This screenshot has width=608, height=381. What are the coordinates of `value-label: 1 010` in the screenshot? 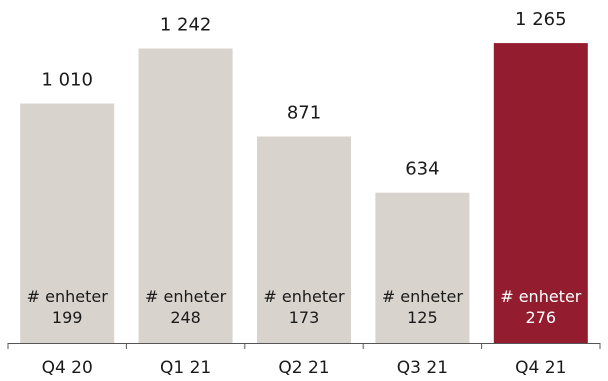 It's located at (67, 80).